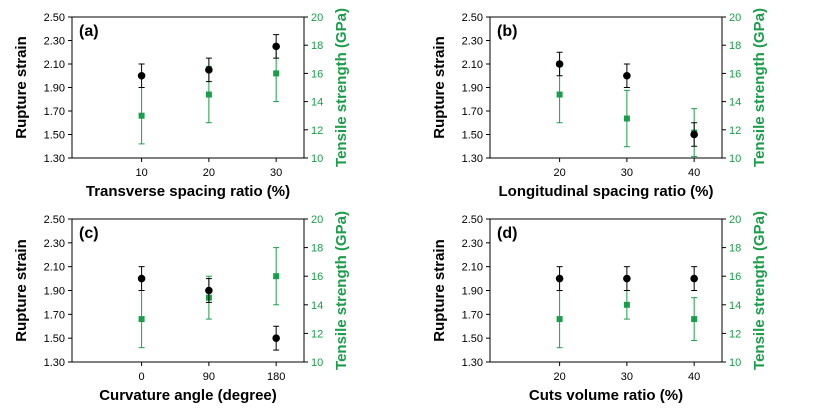 The width and height of the screenshot is (830, 420). What do you see at coordinates (89, 233) in the screenshot?
I see `panel-label: (c)` at bounding box center [89, 233].